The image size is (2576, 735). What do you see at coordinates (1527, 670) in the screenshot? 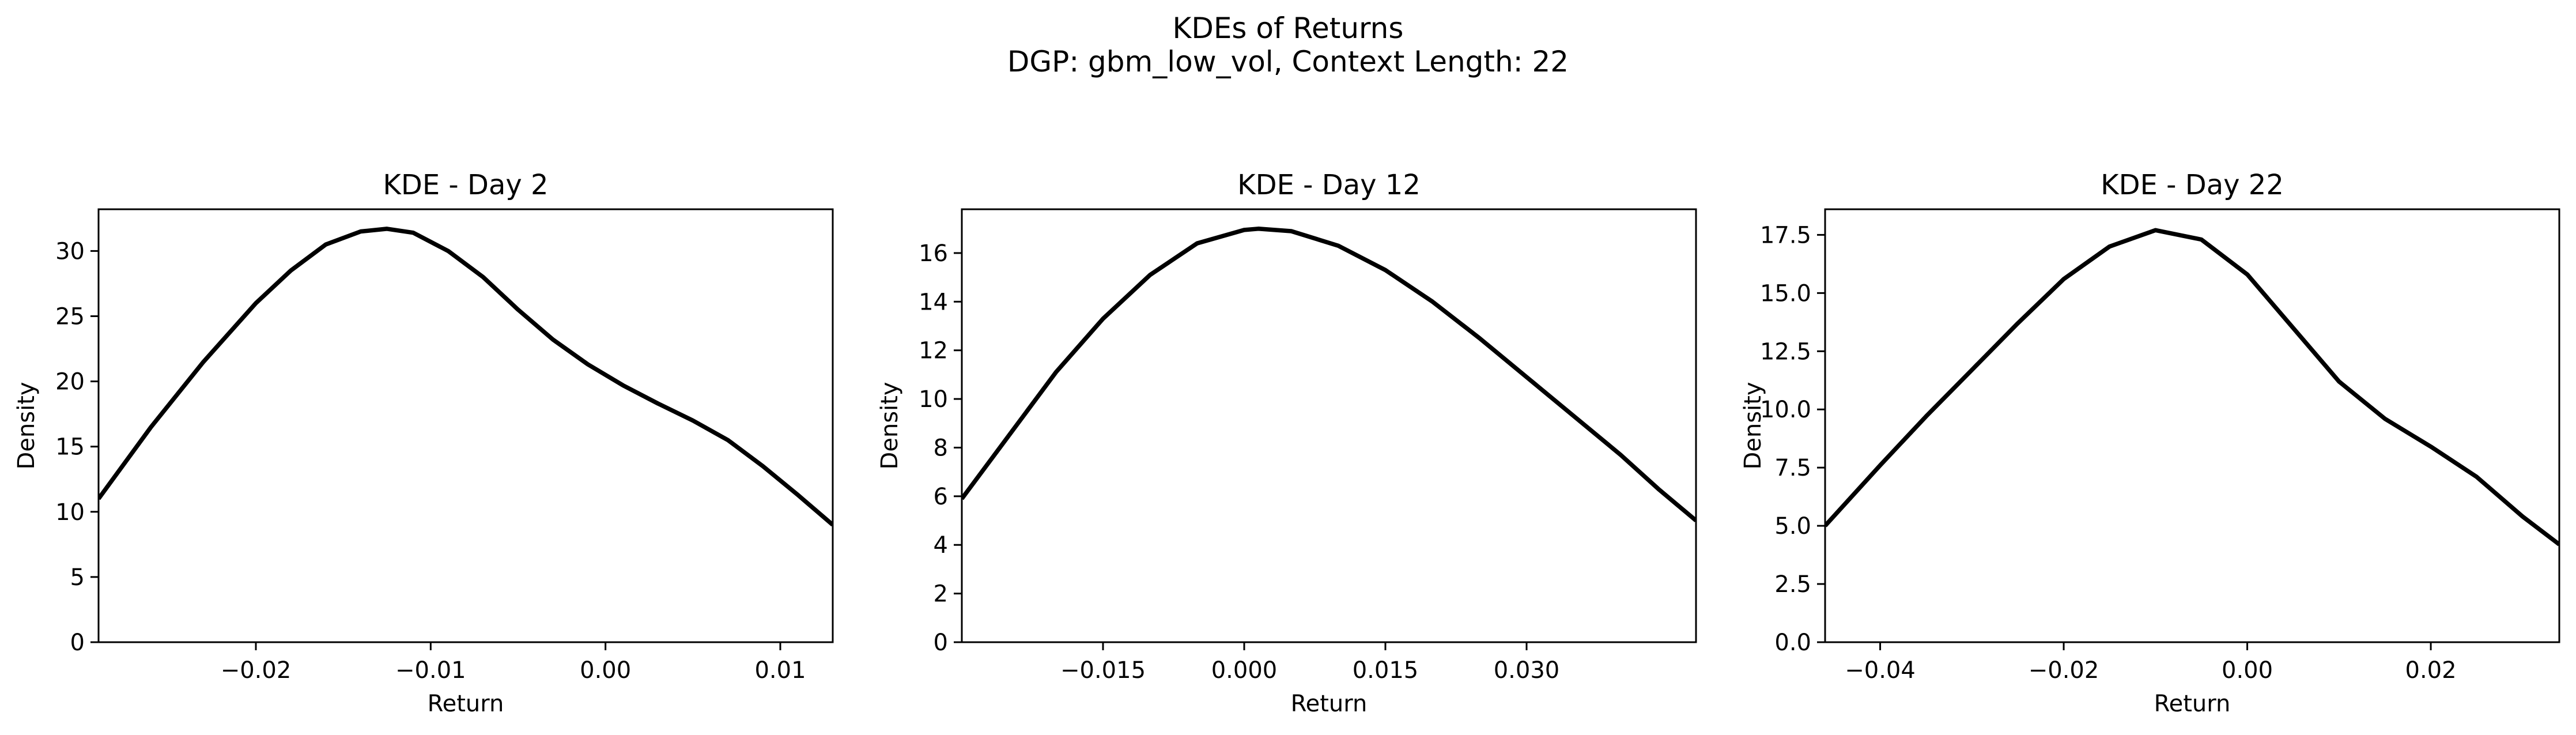
I see `x-tick-label: 0.030` at bounding box center [1527, 670].